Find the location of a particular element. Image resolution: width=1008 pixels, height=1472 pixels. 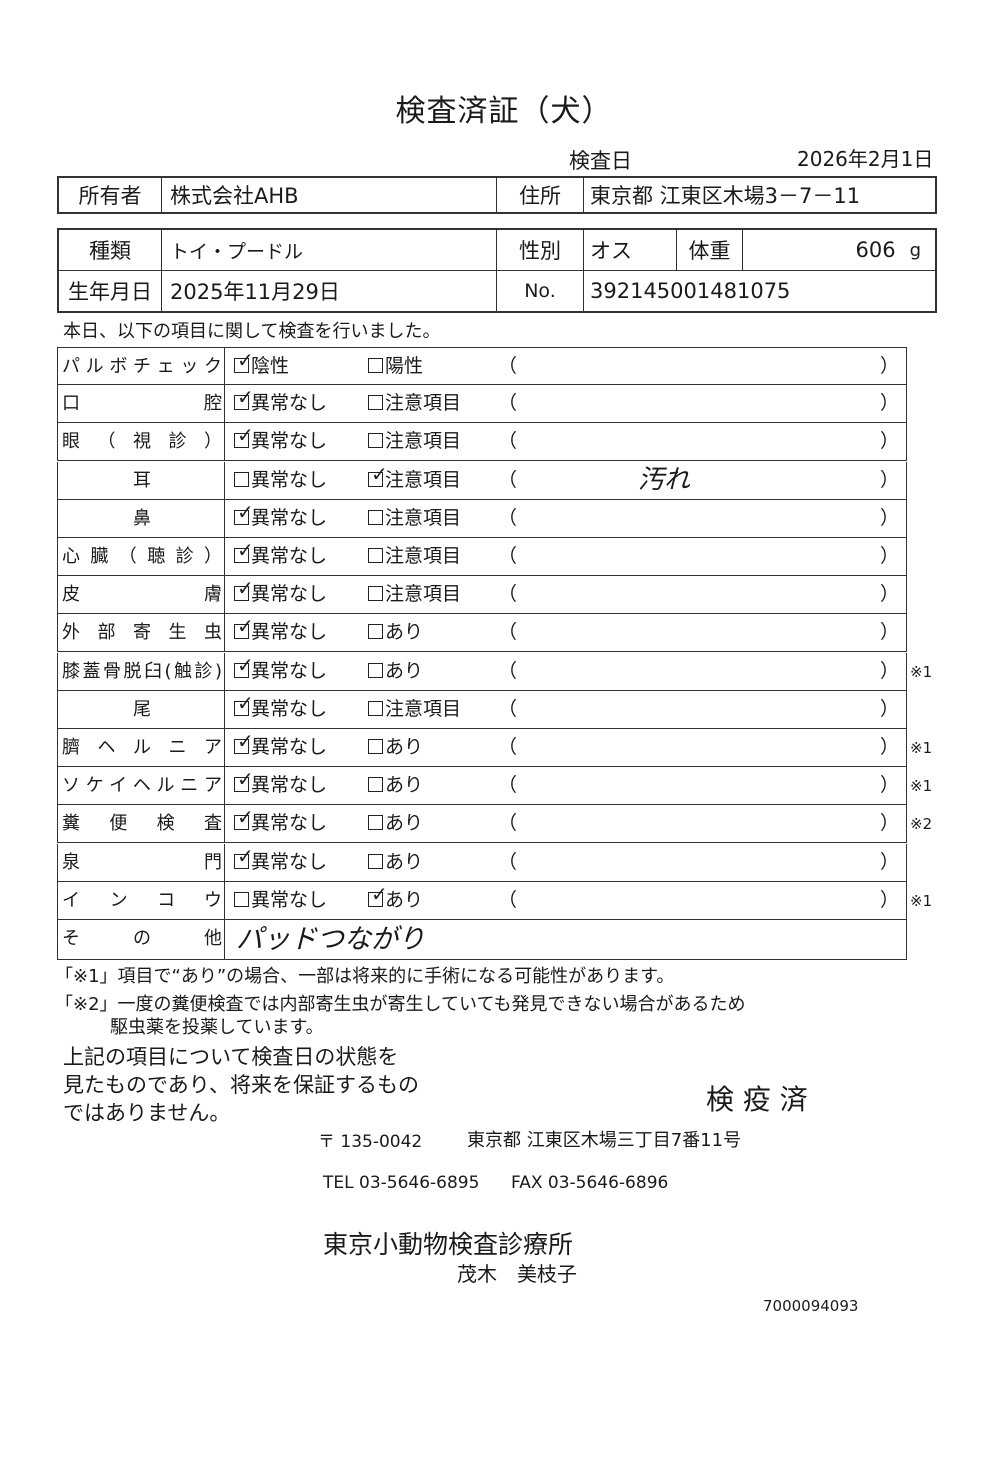

other-label: その他 is located at coordinates (142, 938).